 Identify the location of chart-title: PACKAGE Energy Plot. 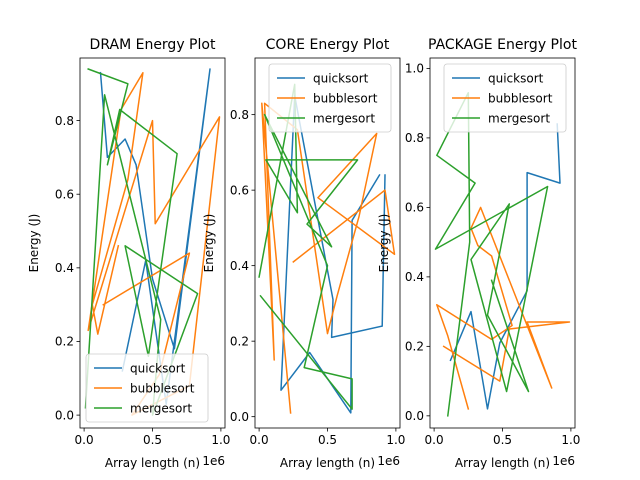
(502, 45).